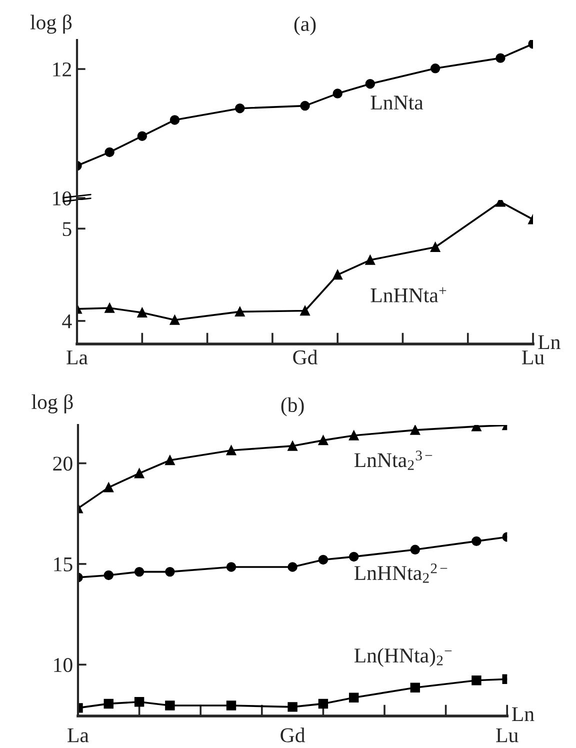 The image size is (576, 748). What do you see at coordinates (292, 406) in the screenshot?
I see `chart-title: (b)` at bounding box center [292, 406].